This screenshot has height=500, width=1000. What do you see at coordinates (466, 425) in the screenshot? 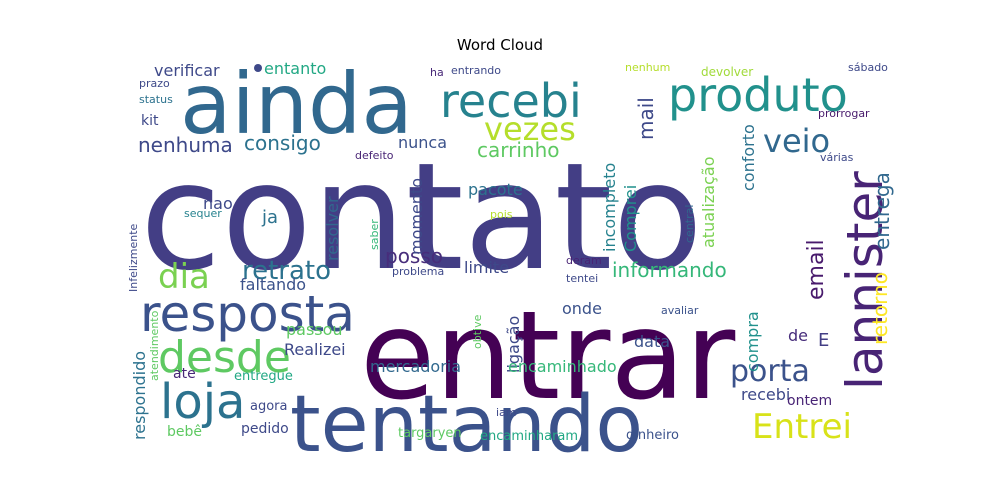
I see `word-tentando: tentando` at bounding box center [466, 425].